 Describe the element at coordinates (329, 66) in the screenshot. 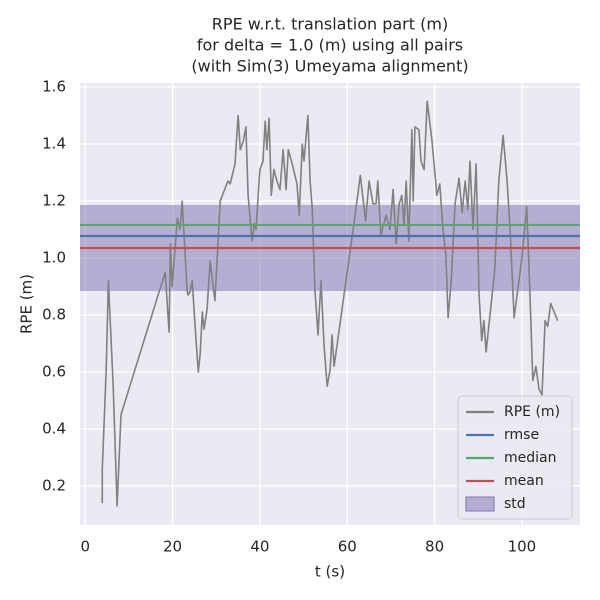

I see `chart-title: (with Sim(3) Umeyama alignment)` at that location.